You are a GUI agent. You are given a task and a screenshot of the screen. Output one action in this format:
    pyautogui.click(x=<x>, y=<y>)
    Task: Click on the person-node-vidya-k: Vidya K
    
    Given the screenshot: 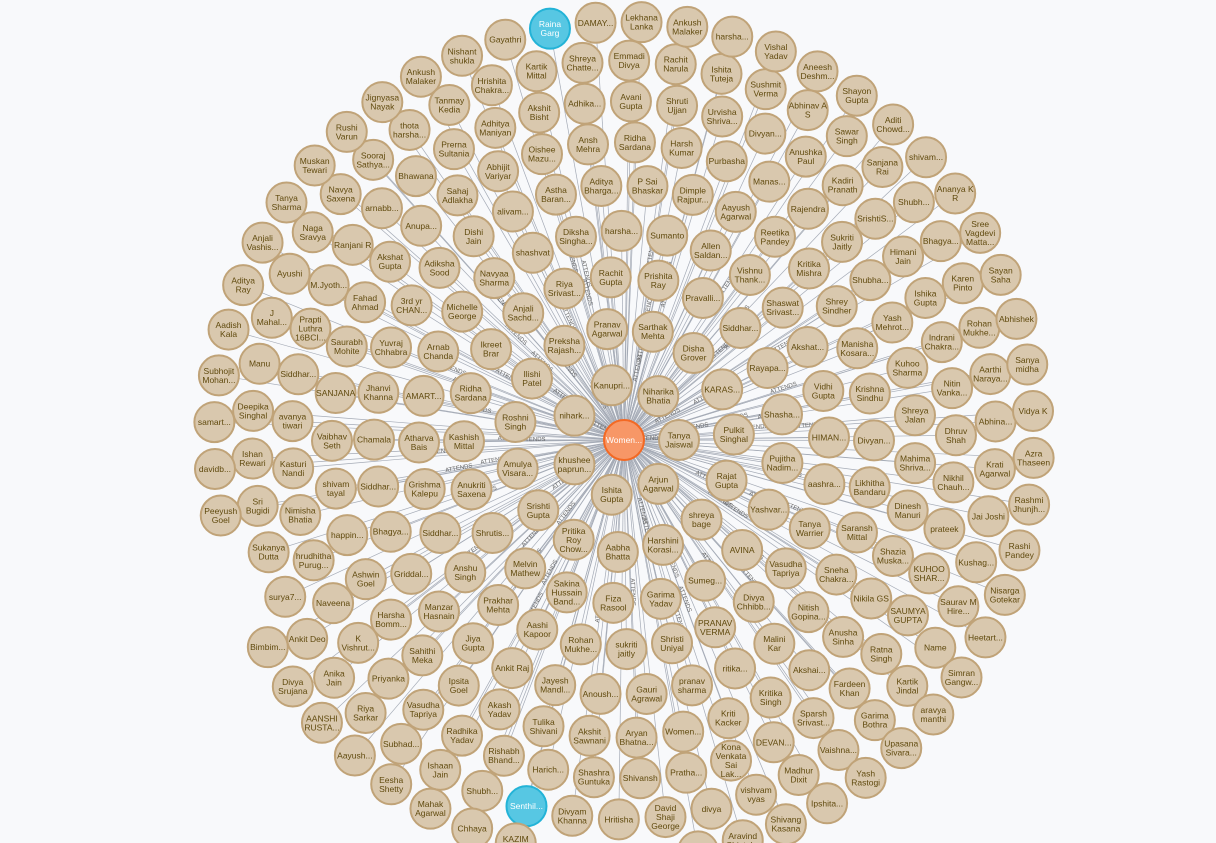 What is the action you would take?
    pyautogui.click(x=1033, y=411)
    